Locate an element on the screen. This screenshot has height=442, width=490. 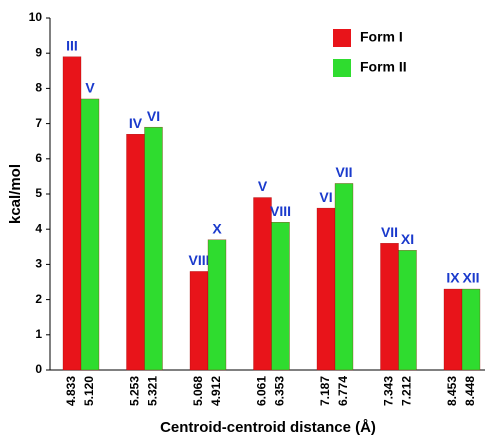
x-tick-label: 4.912 is located at coordinates (216, 391).